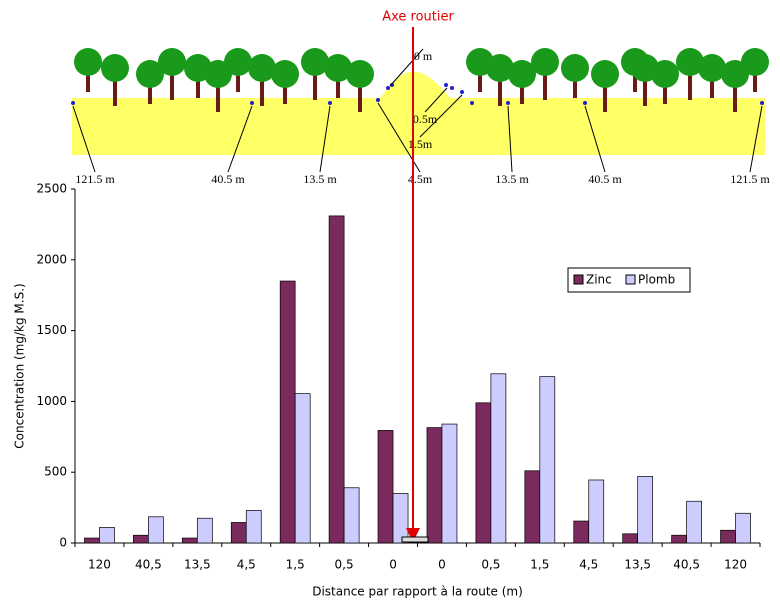  I want to click on legend-label: Zinc, so click(599, 280).